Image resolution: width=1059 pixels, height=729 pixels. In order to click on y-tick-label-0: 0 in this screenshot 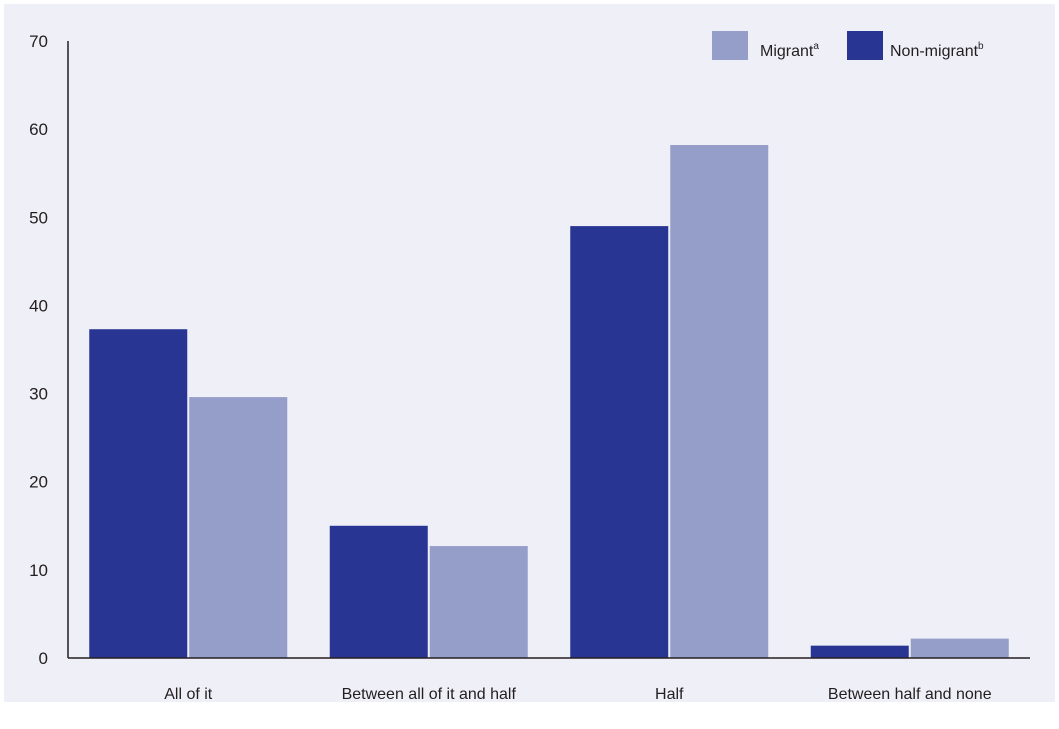, I will do `click(43, 658)`.